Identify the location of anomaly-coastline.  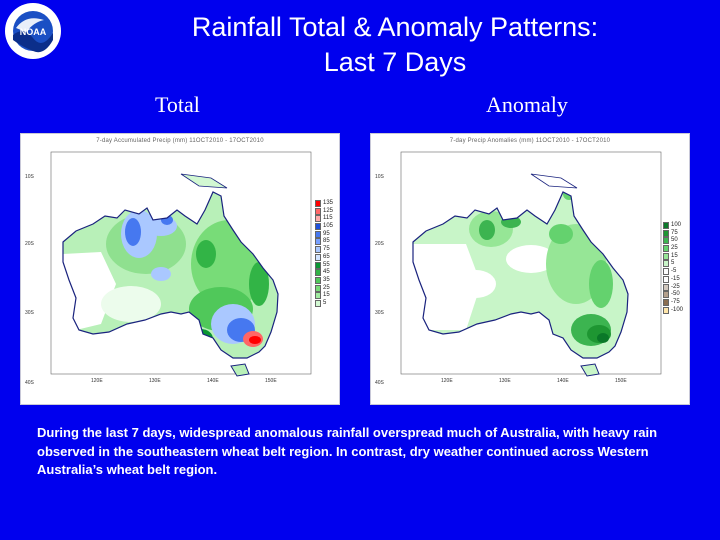
(520, 275).